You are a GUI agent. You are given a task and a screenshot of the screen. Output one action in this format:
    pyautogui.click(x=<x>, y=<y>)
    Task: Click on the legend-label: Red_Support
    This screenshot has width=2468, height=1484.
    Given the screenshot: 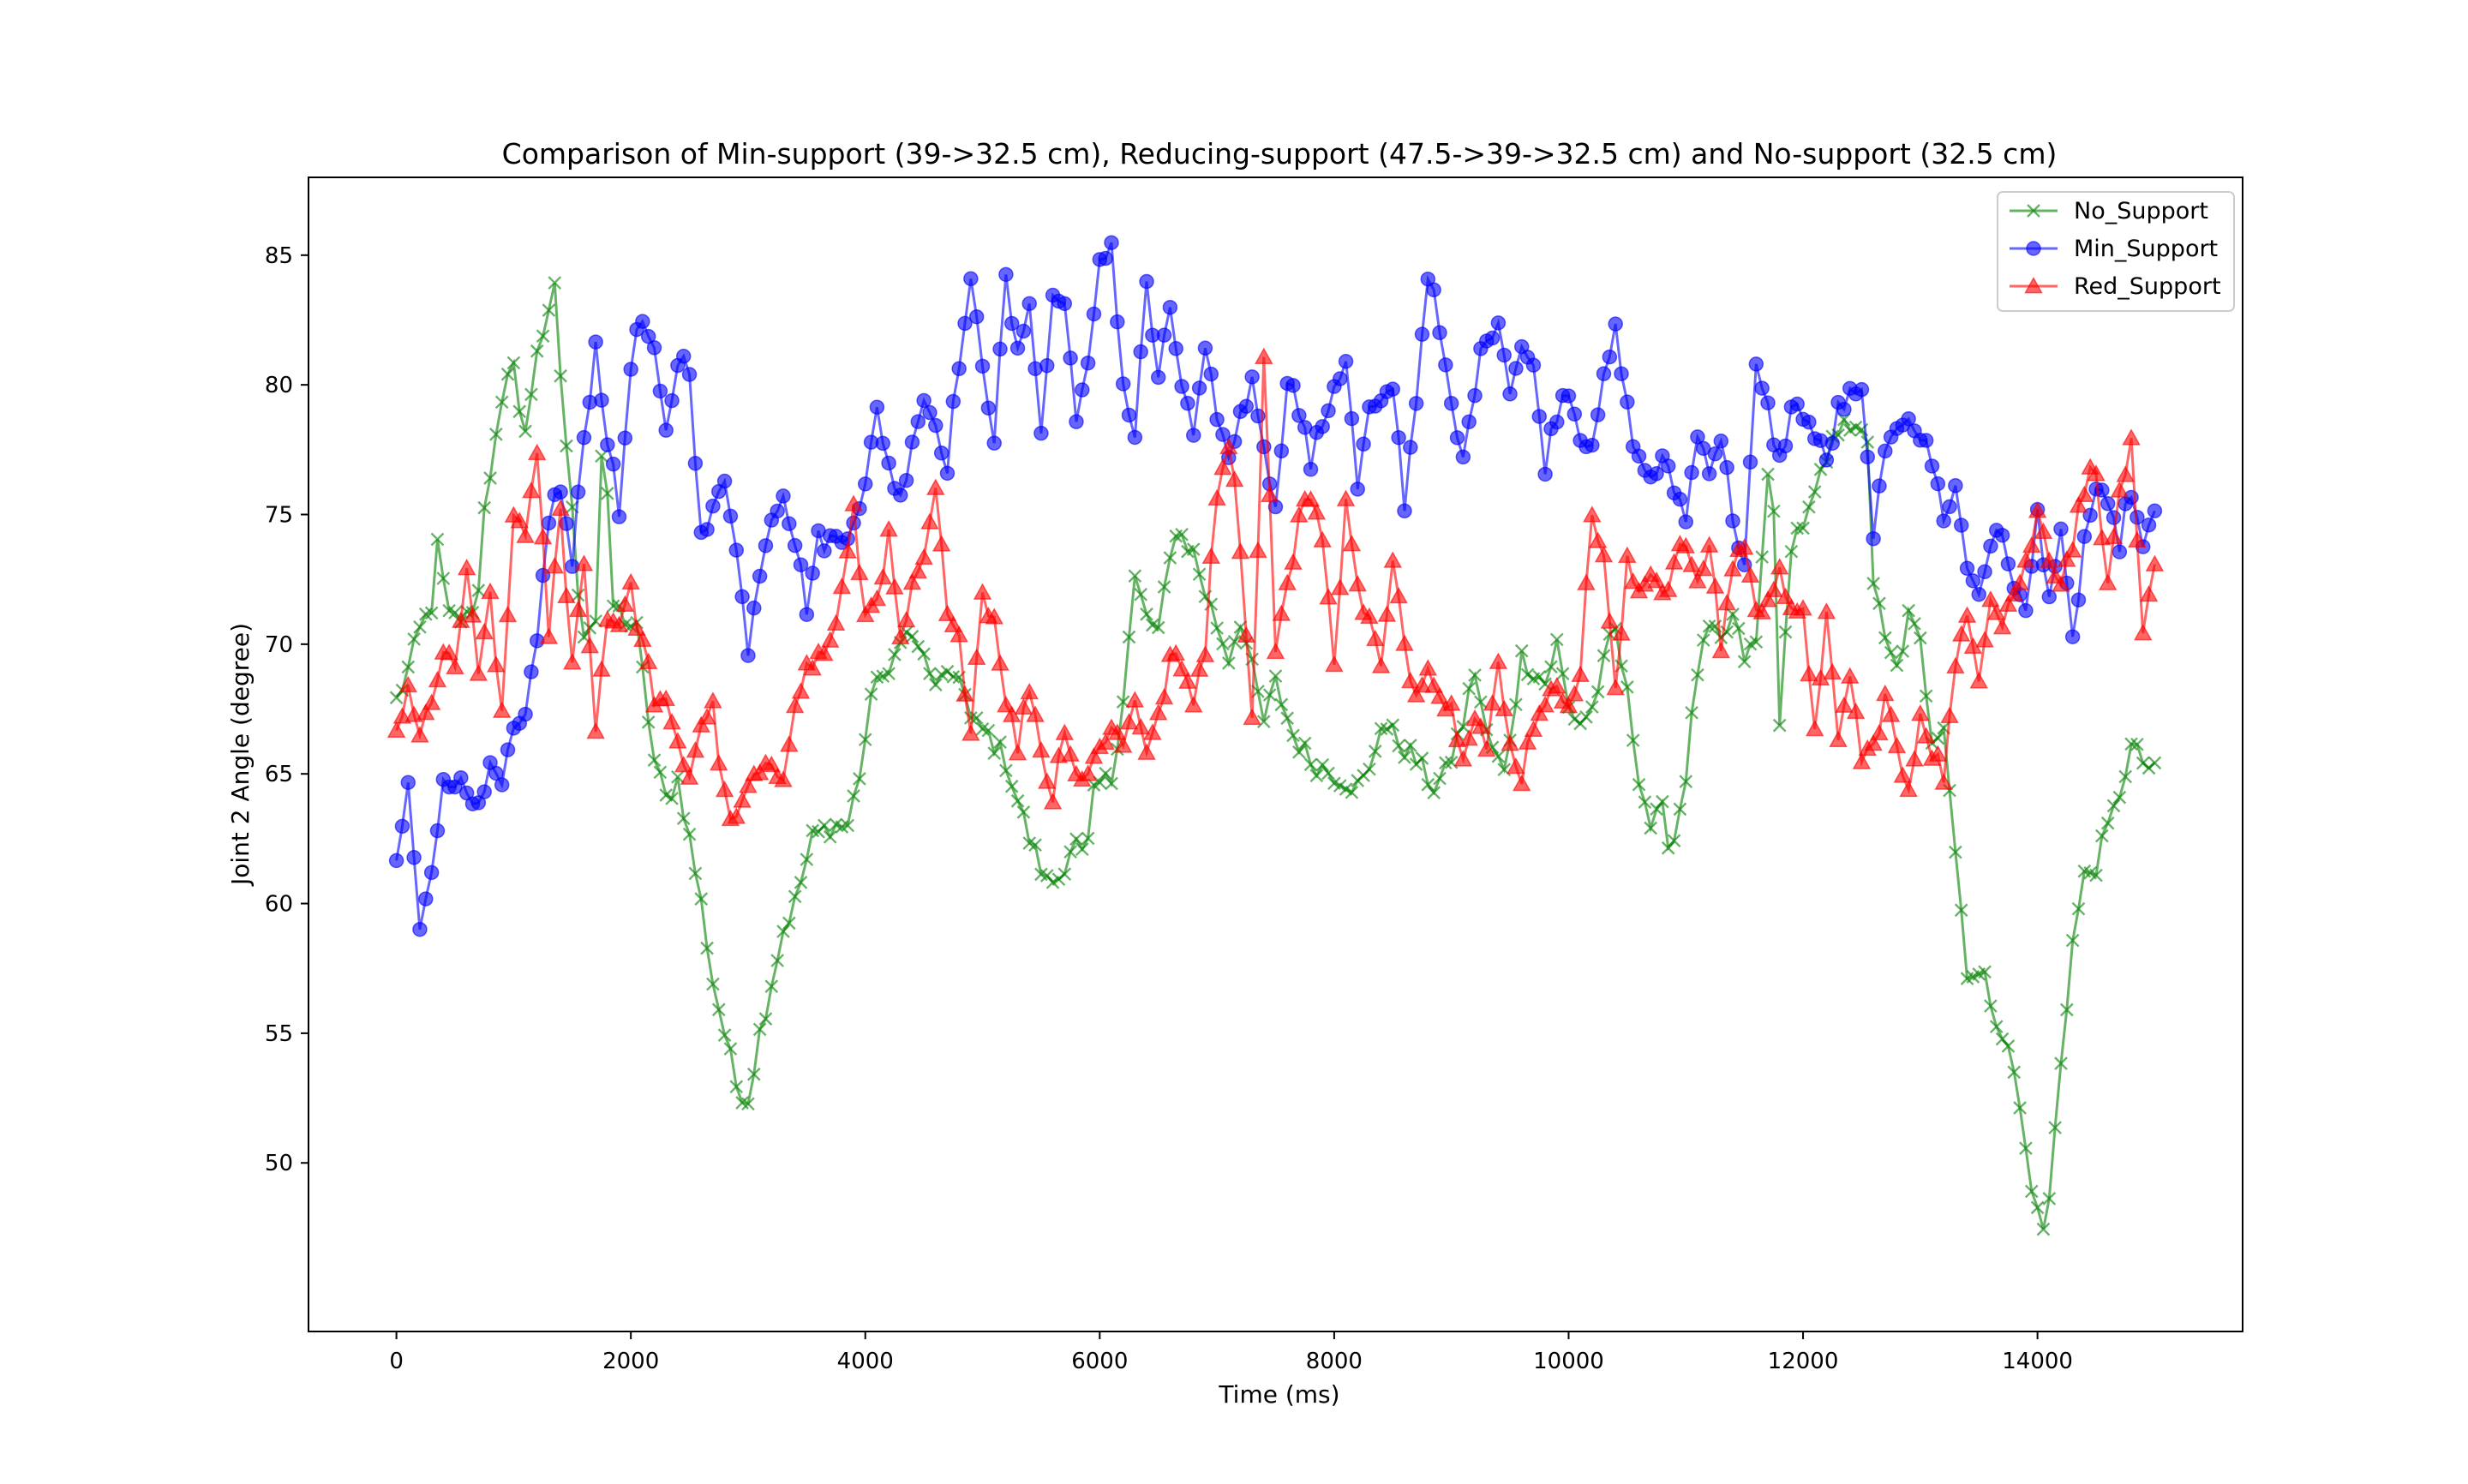 What is the action you would take?
    pyautogui.click(x=2147, y=286)
    